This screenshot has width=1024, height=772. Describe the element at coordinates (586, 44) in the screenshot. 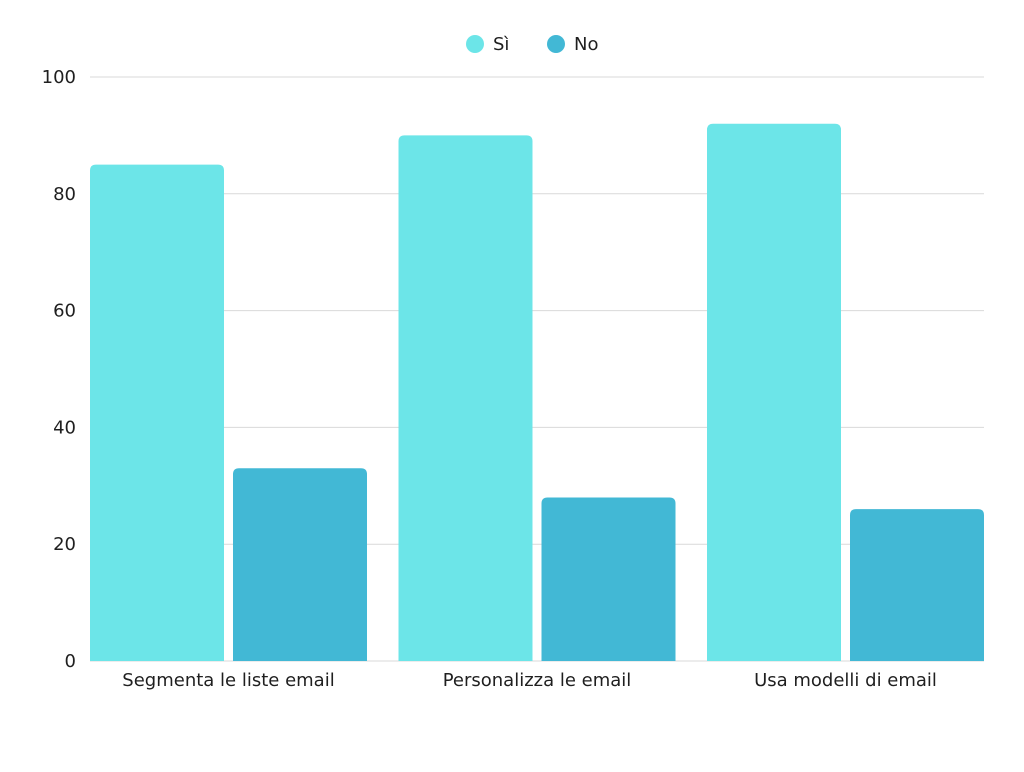

I see `legend-label-no: No` at that location.